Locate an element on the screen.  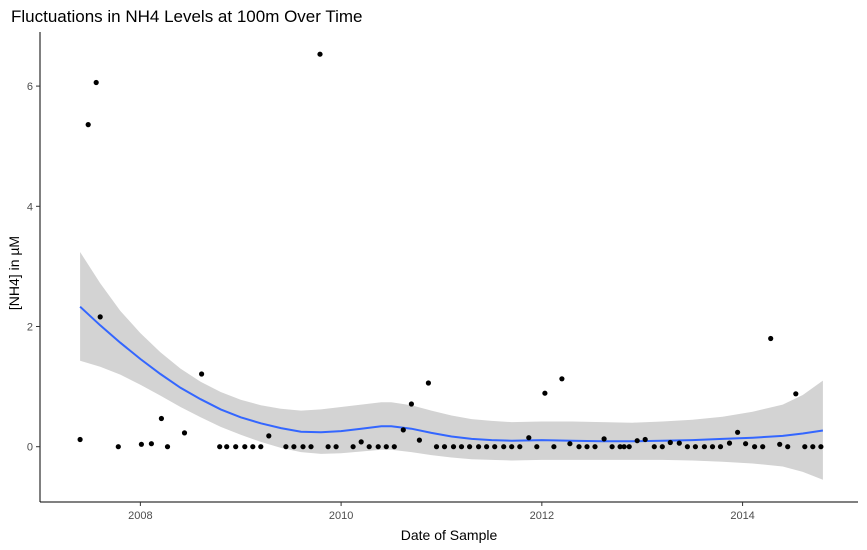
y-tick-label: 0 is located at coordinates (30, 448).